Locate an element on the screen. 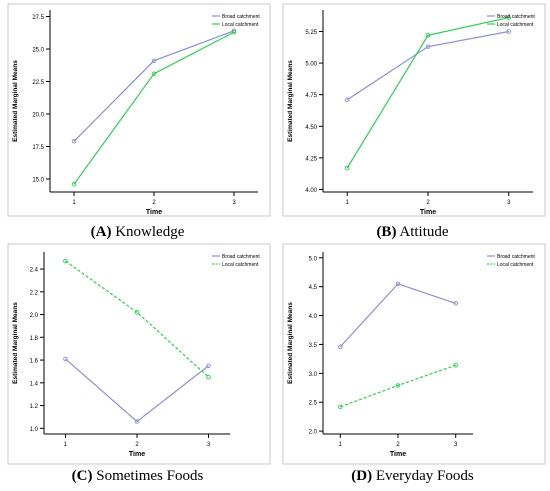 The image size is (550, 491). y-tick-label: 22.5 is located at coordinates (38, 83).